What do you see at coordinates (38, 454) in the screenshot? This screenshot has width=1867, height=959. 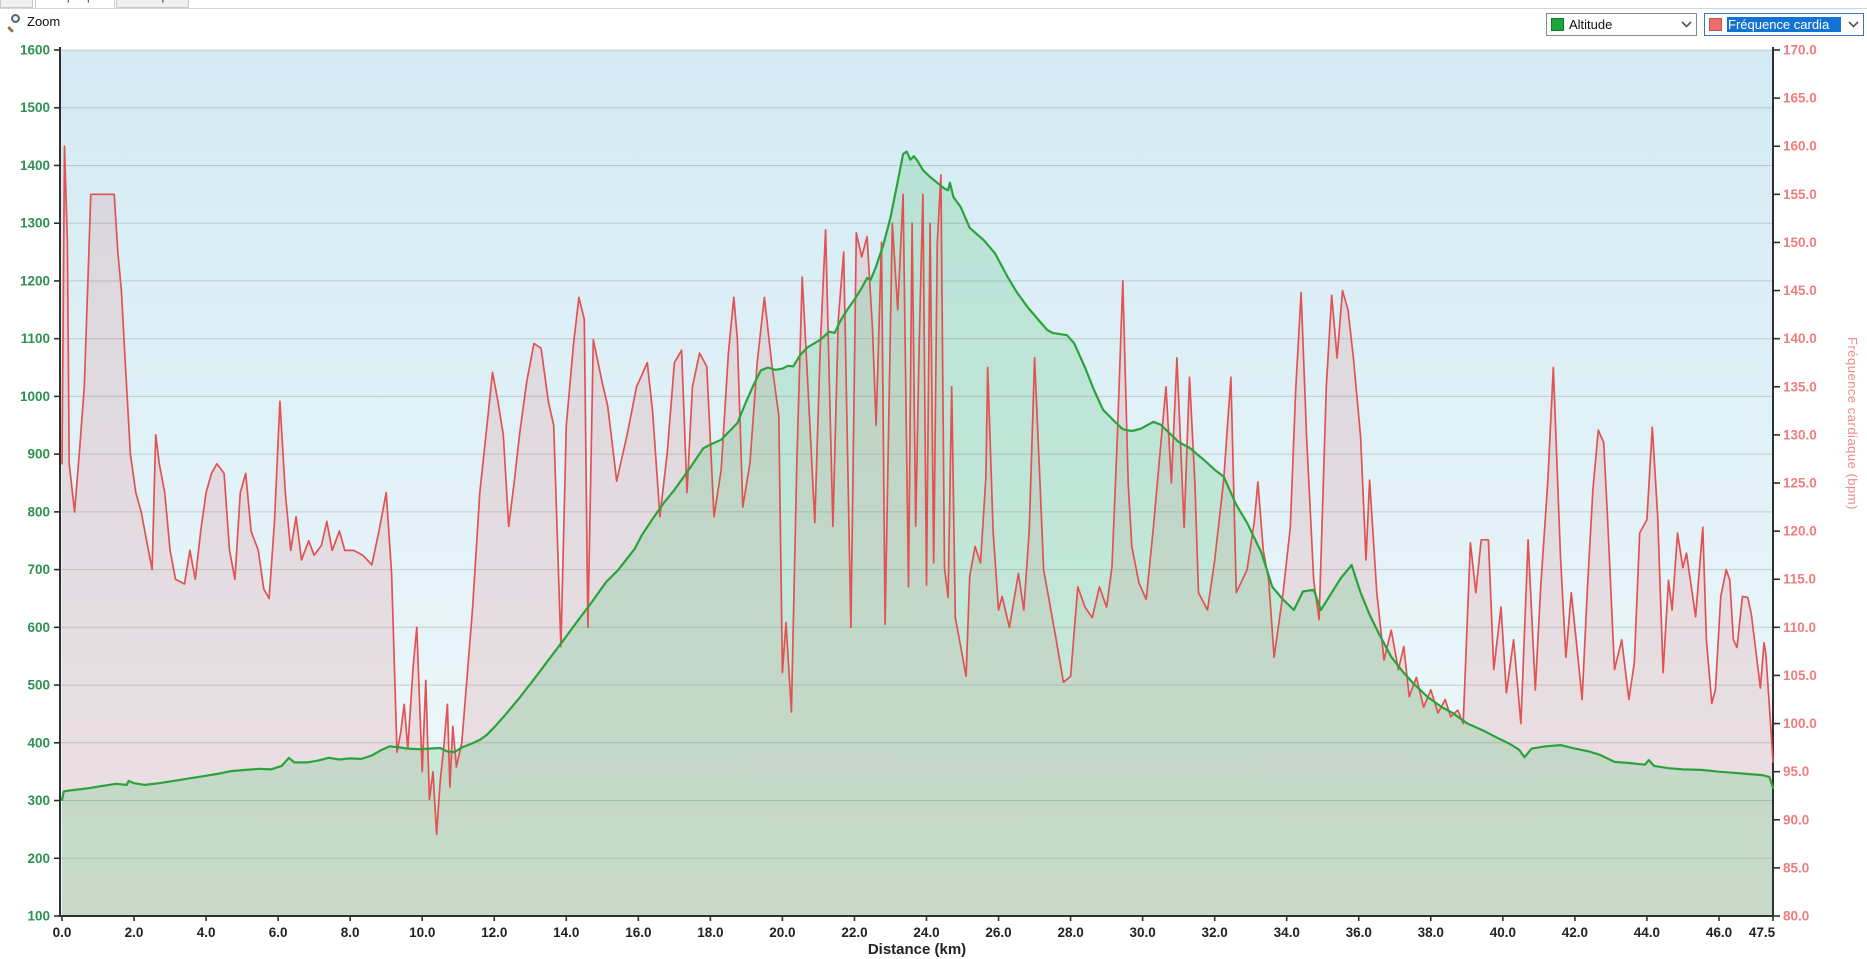 I see `svg-text: 900` at bounding box center [38, 454].